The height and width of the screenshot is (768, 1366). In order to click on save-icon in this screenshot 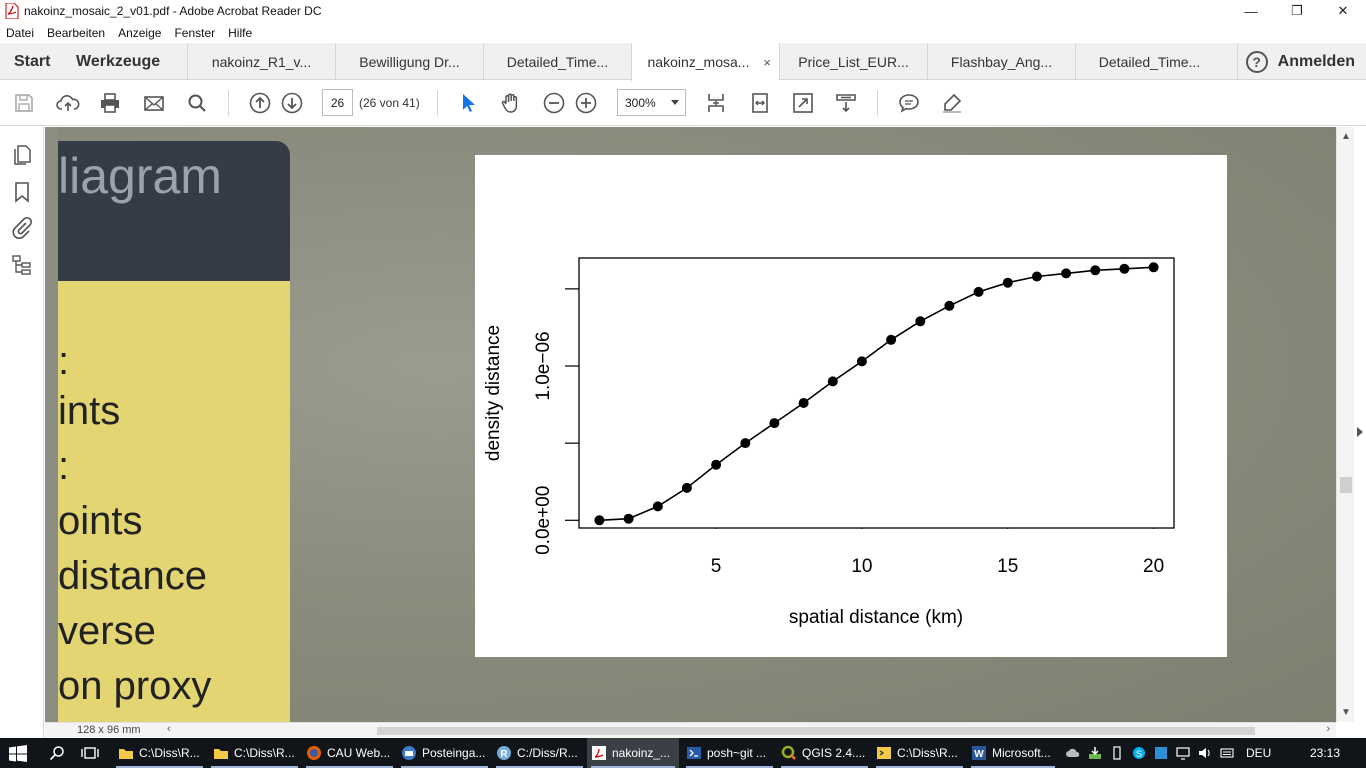, I will do `click(24, 103)`.